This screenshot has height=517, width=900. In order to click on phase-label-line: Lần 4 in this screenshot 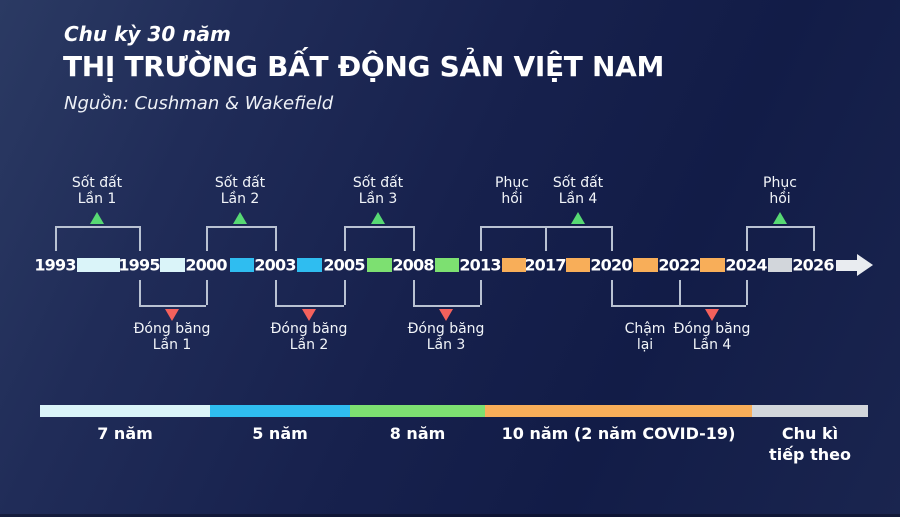, I will do `click(712, 345)`.